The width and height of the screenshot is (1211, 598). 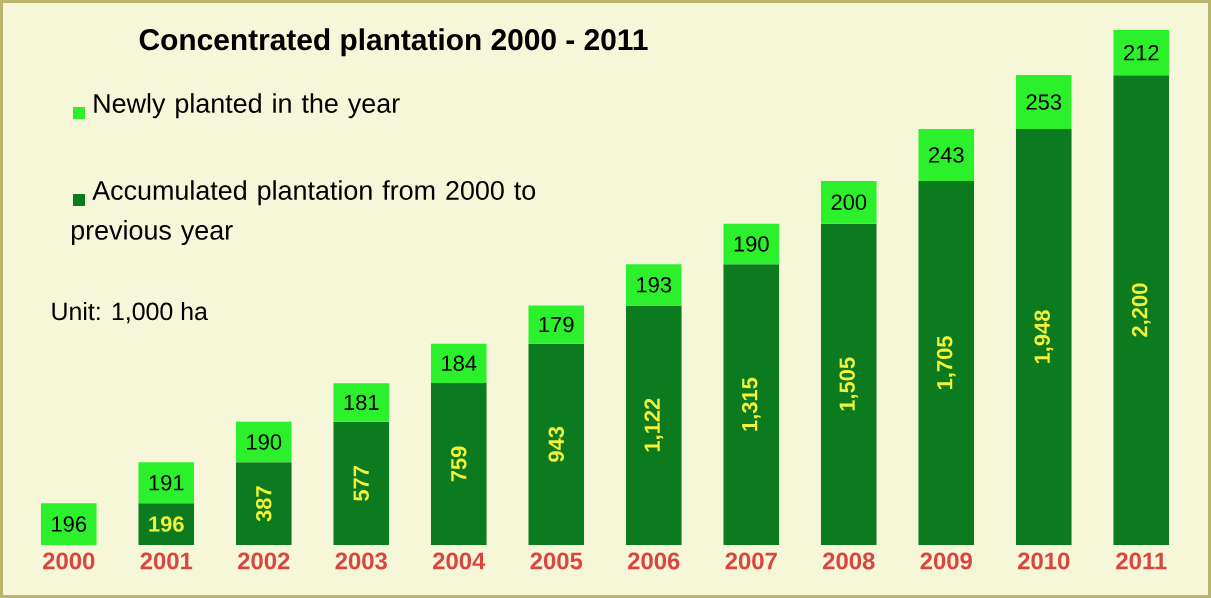 What do you see at coordinates (1141, 561) in the screenshot?
I see `x-tick-label: 2011` at bounding box center [1141, 561].